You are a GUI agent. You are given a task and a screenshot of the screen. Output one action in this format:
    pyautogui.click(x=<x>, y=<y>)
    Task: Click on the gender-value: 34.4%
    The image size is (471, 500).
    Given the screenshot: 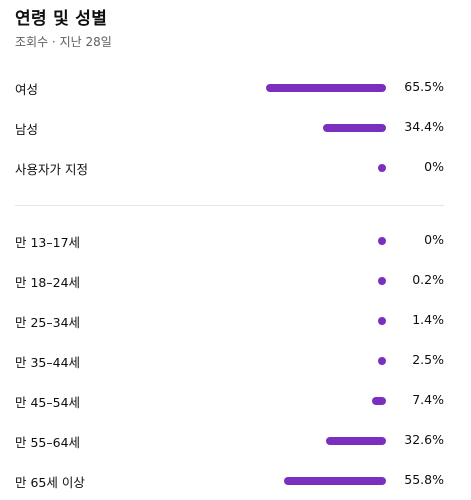 What is the action you would take?
    pyautogui.click(x=424, y=126)
    